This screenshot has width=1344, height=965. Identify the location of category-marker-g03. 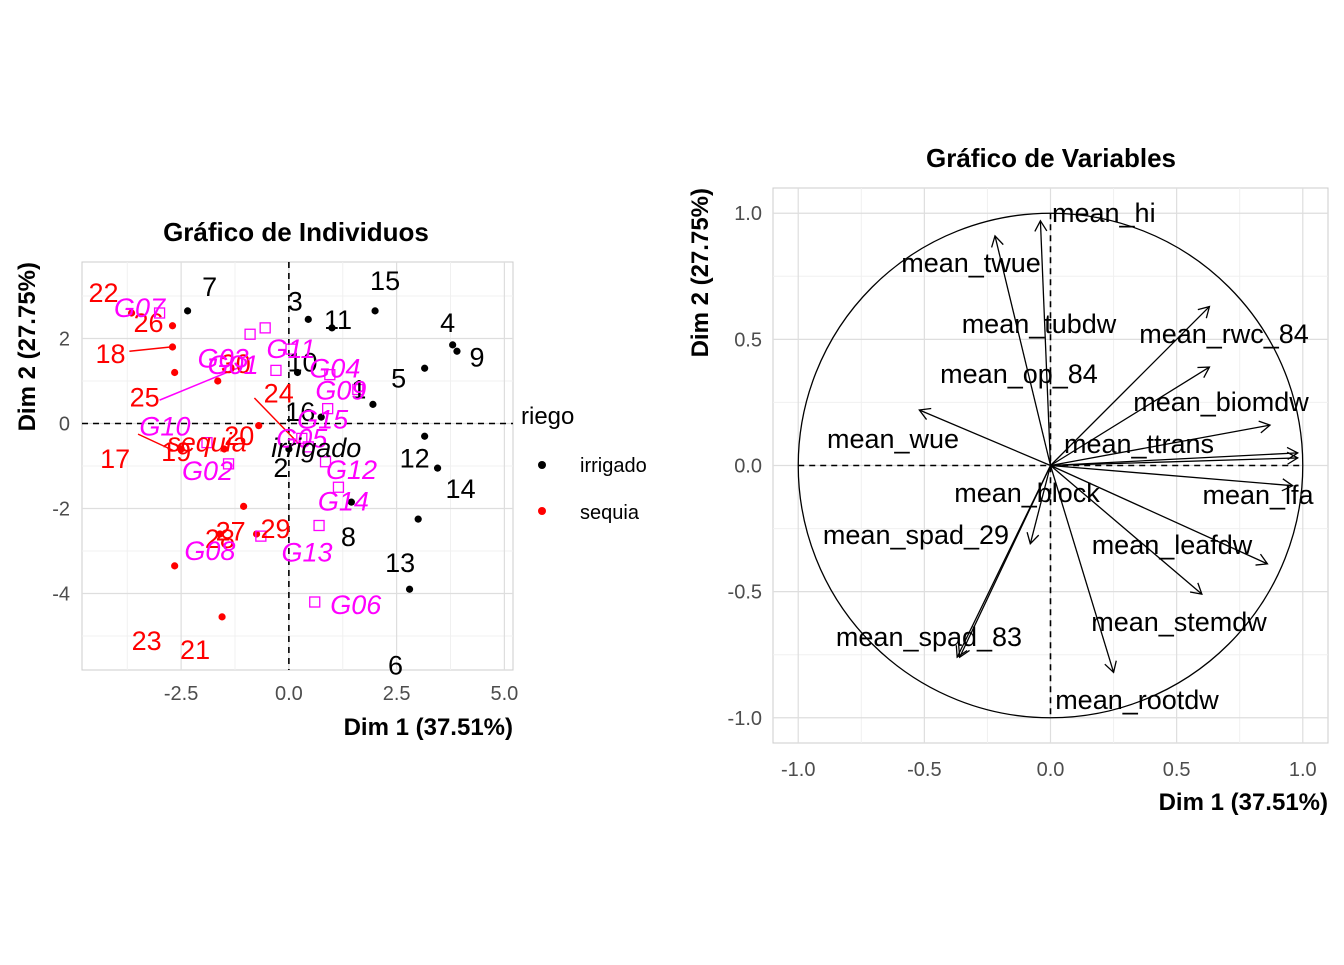
(250, 334).